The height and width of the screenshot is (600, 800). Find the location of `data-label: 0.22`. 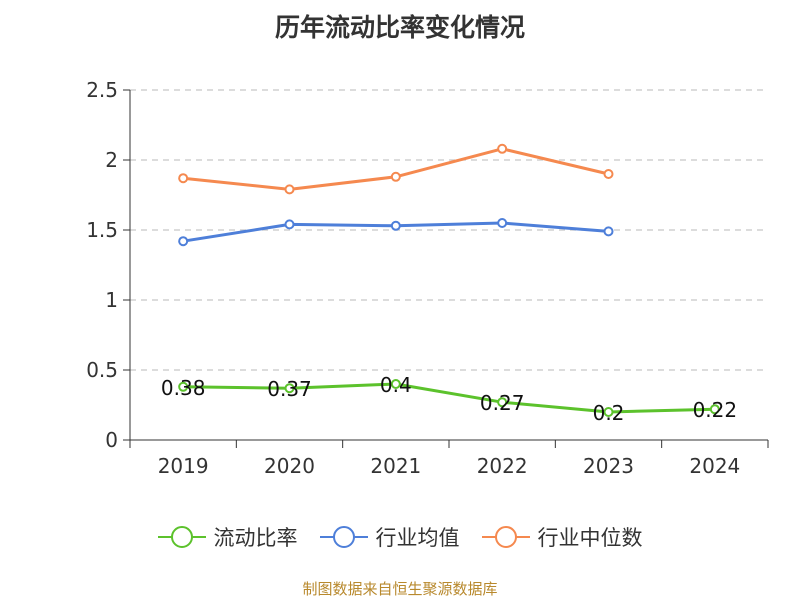

data-label: 0.22 is located at coordinates (715, 410).